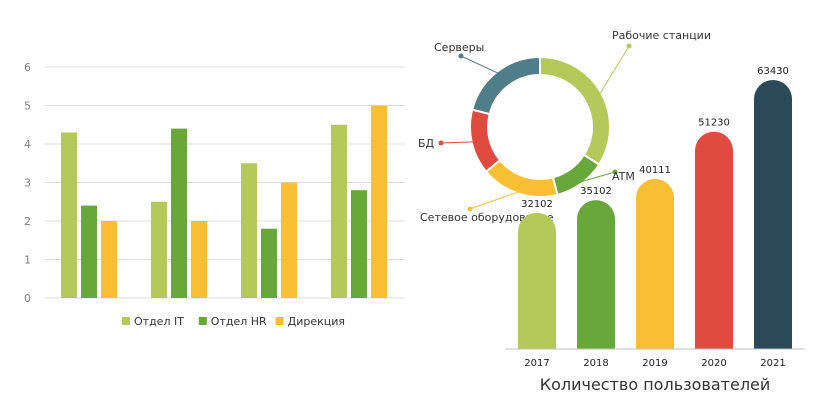 This screenshot has height=409, width=828. Describe the element at coordinates (316, 321) in the screenshot. I see `legend-label-3: Дирекция` at that location.